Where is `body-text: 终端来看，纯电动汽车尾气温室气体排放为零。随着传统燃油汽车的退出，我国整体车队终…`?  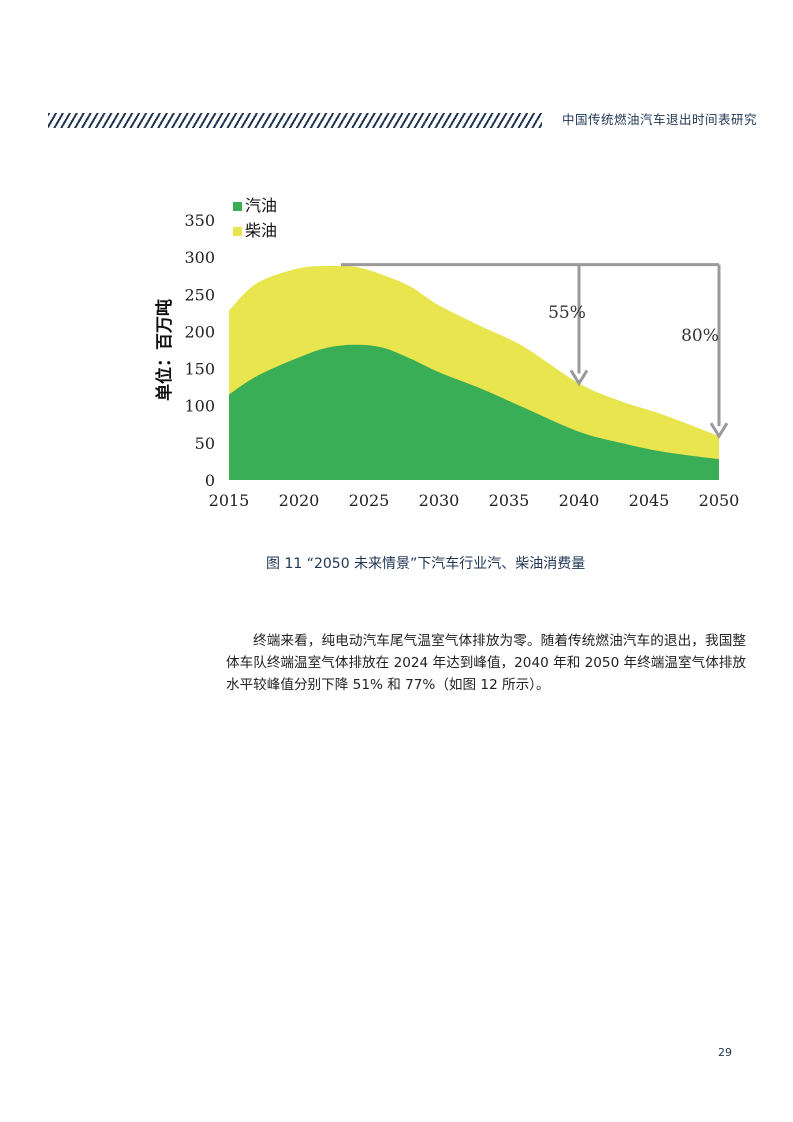
body-text: 终端来看，纯电动汽车尾气温室气体排放为零。随着传统燃油汽车的退出，我国整体车队终… is located at coordinates (486, 663).